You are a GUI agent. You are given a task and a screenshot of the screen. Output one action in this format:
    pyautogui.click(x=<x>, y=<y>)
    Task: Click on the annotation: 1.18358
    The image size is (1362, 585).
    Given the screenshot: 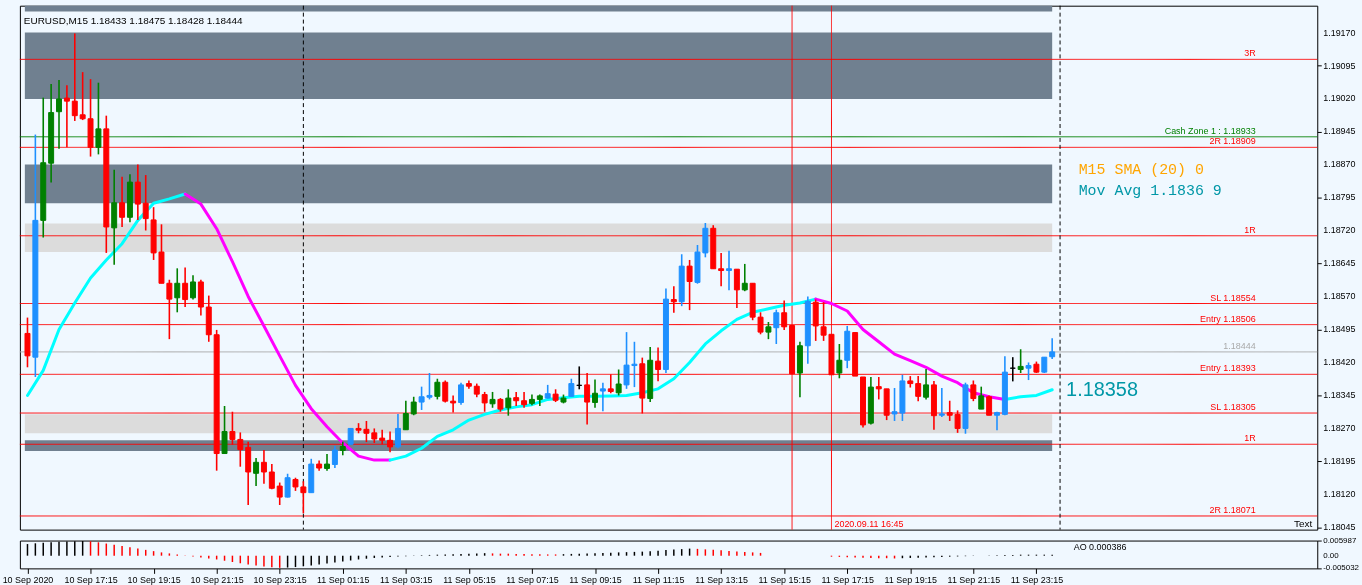 What is the action you would take?
    pyautogui.click(x=1102, y=388)
    